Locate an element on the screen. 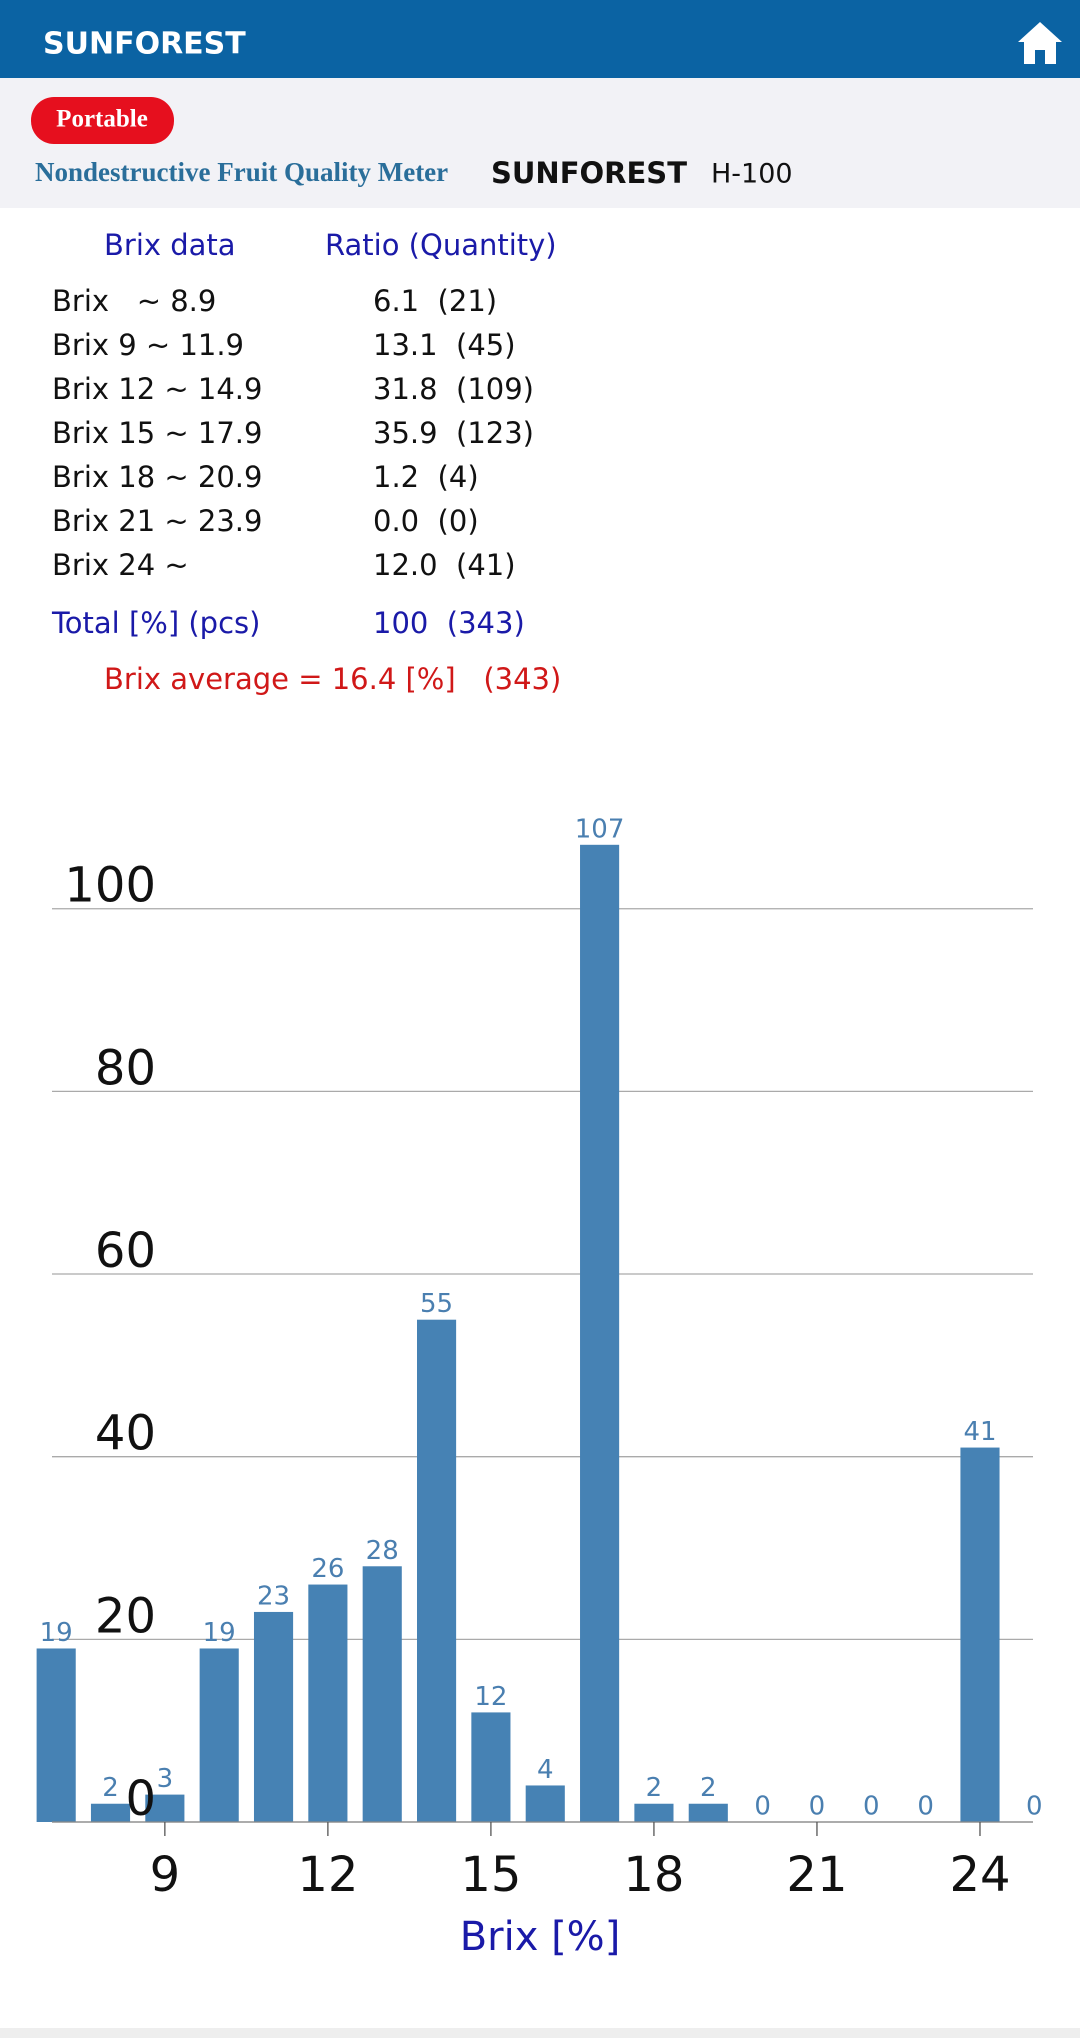  banner-brand: SUNFOREST is located at coordinates (589, 173).